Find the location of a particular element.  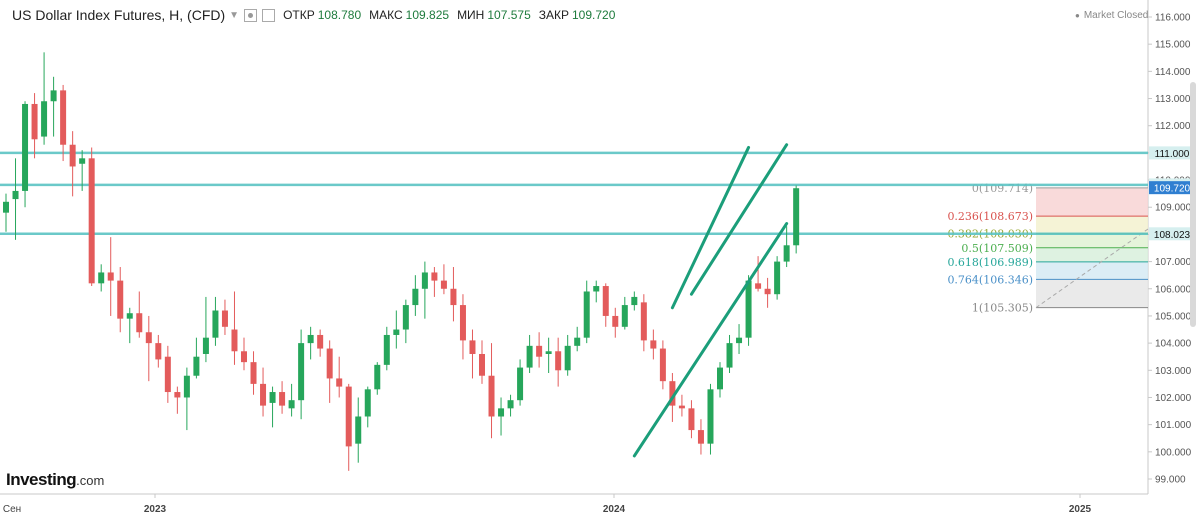

level-tag-108023: 108.023 is located at coordinates (1172, 235).